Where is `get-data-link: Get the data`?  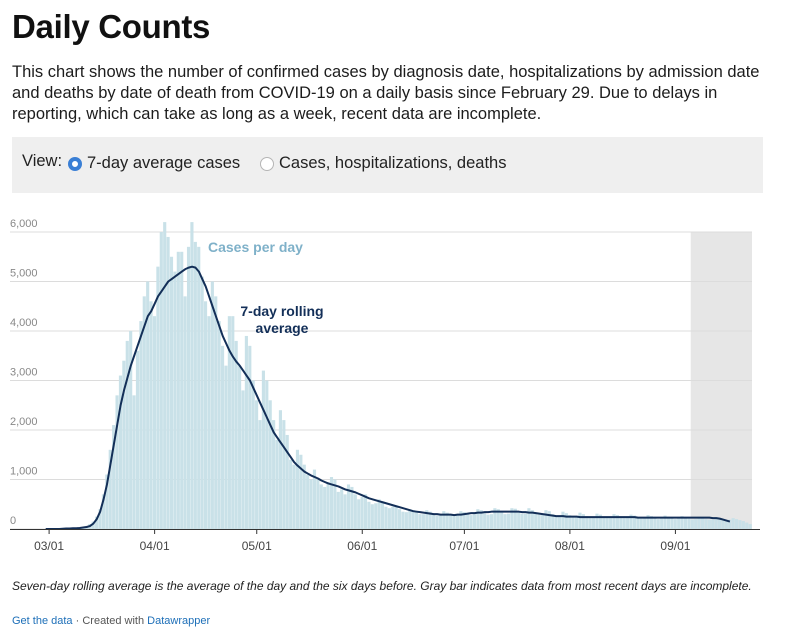 get-data-link: Get the data is located at coordinates (42, 621).